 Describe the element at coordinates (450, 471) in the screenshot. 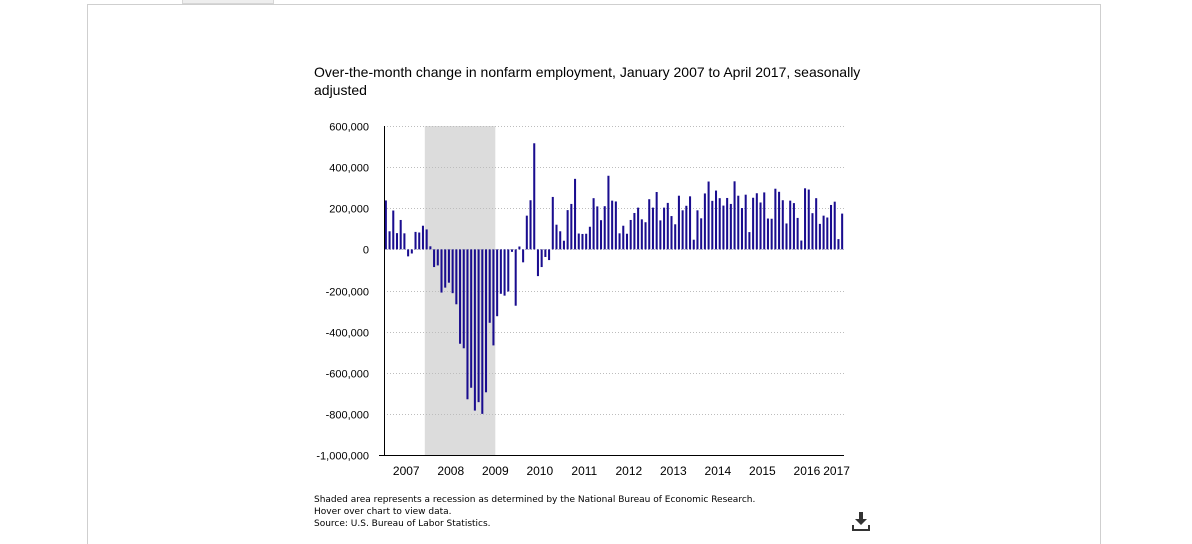

I see `x-tick-label: 2008` at that location.